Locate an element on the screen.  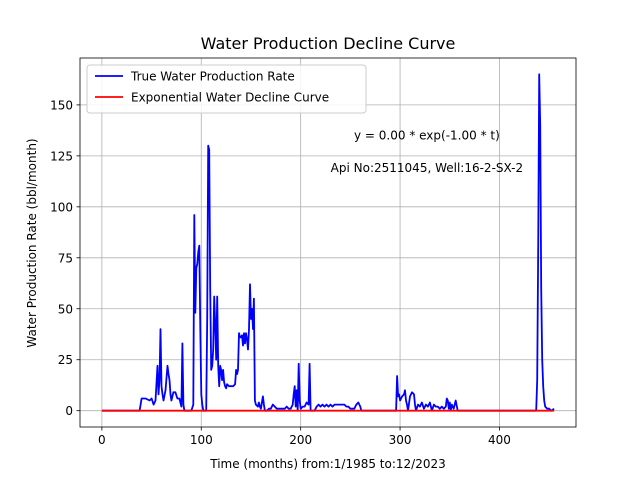
y-tick-label: 125 is located at coordinates (61, 156).